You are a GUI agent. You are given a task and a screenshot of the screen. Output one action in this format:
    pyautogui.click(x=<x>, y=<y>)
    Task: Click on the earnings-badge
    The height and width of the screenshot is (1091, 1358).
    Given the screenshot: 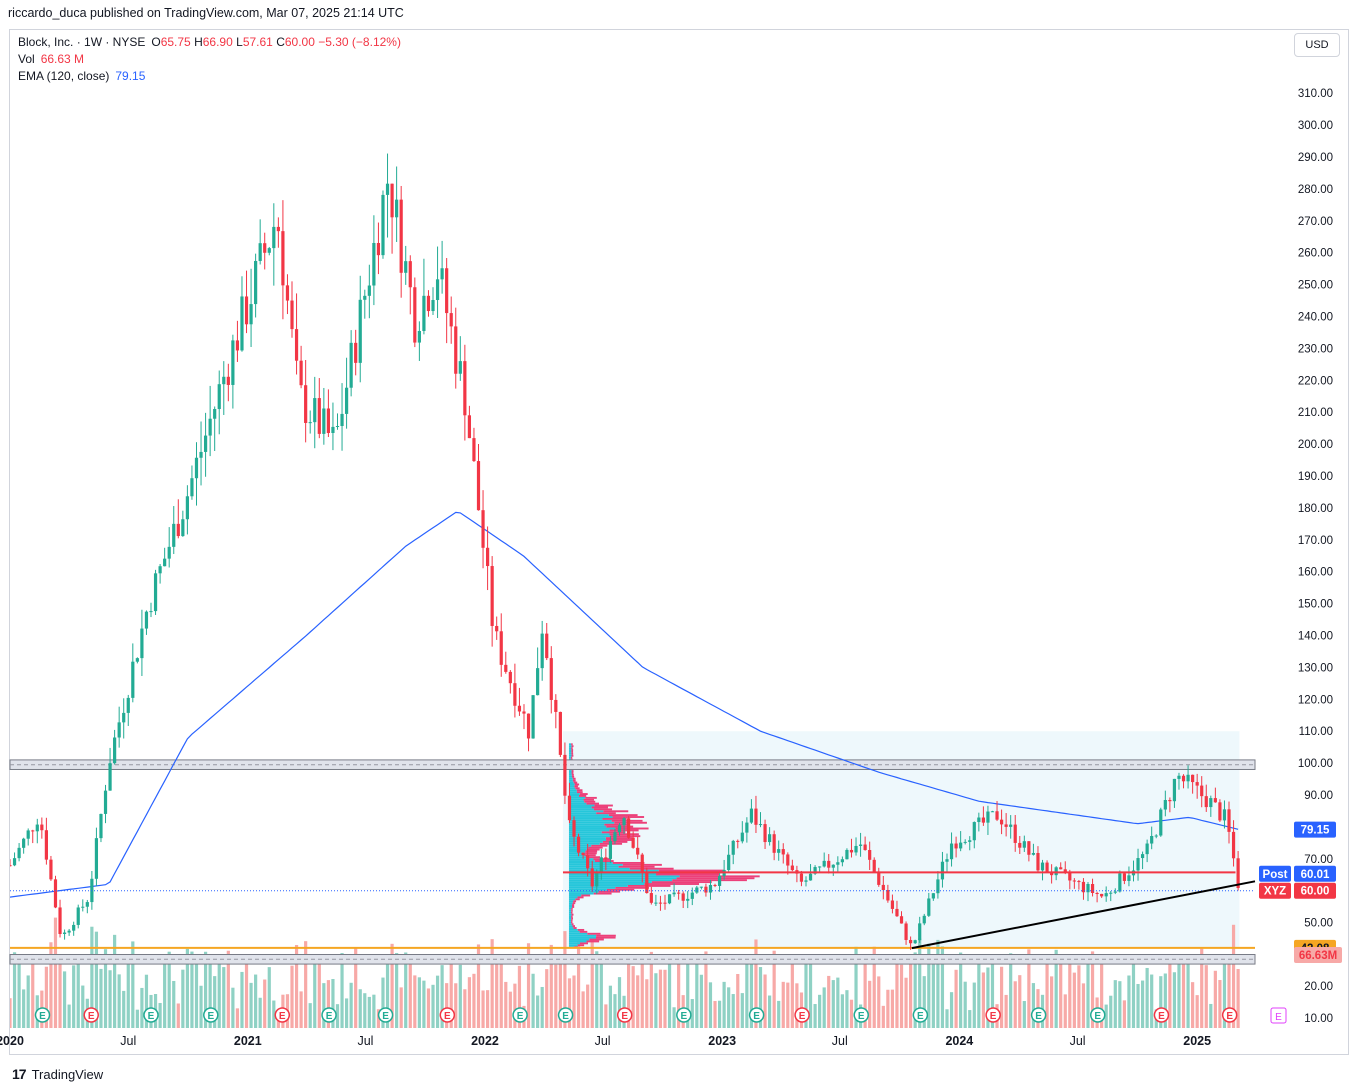 What is the action you would take?
    pyautogui.click(x=624, y=1015)
    